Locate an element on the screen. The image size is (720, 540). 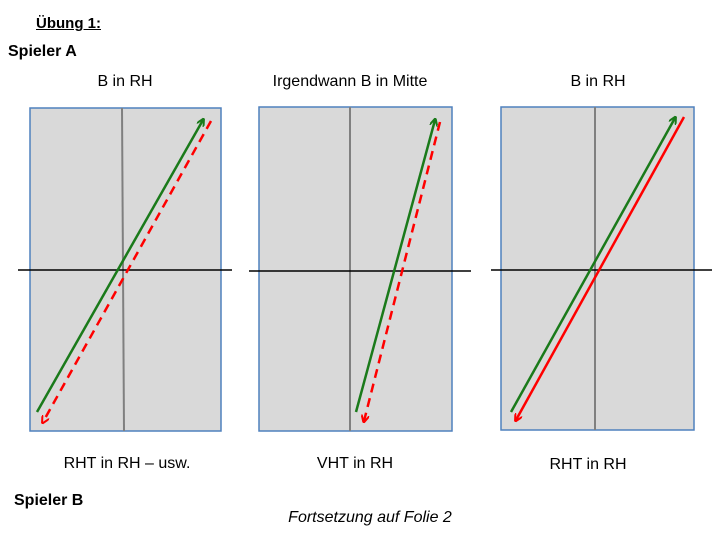
player-a-label: Spieler A is located at coordinates (42, 51).